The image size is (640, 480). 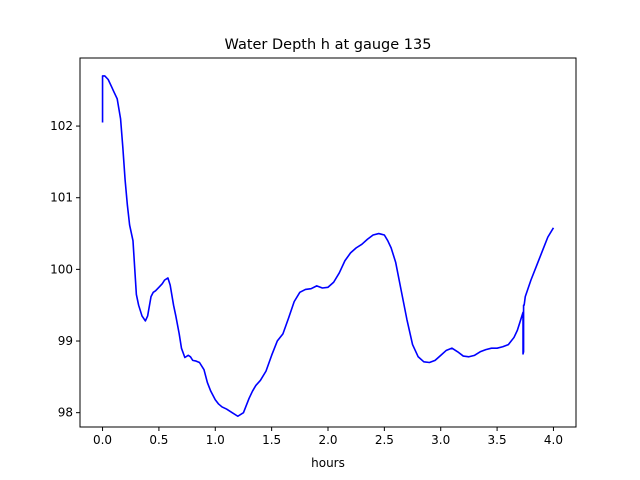 What do you see at coordinates (384, 440) in the screenshot?
I see `x-tick-label: 2.5` at bounding box center [384, 440].